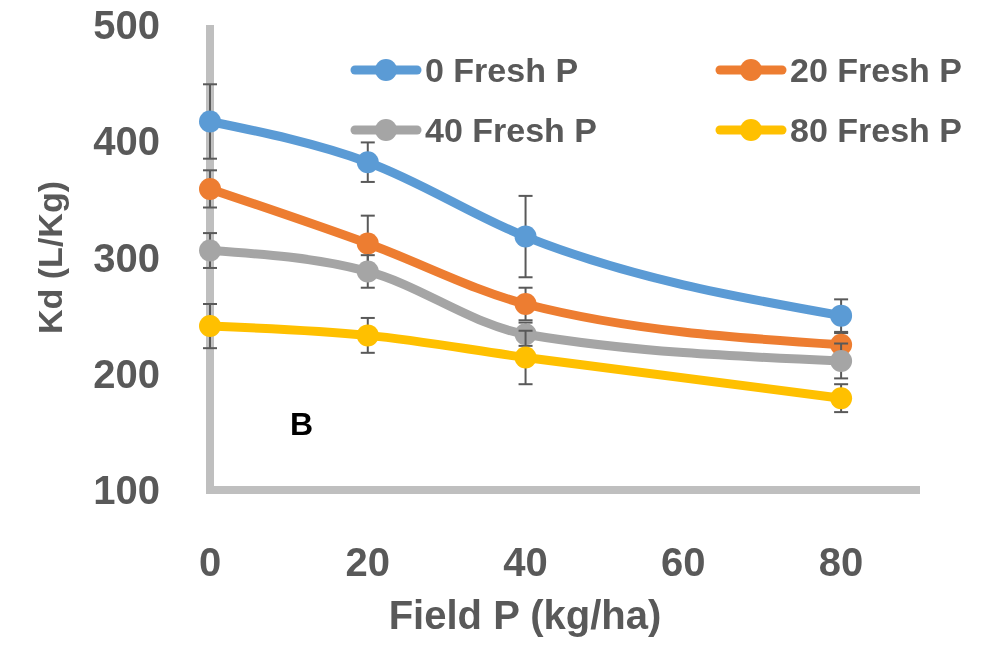 Image resolution: width=1008 pixels, height=651 pixels. What do you see at coordinates (368, 562) in the screenshot?
I see `x-tick-label: 20` at bounding box center [368, 562].